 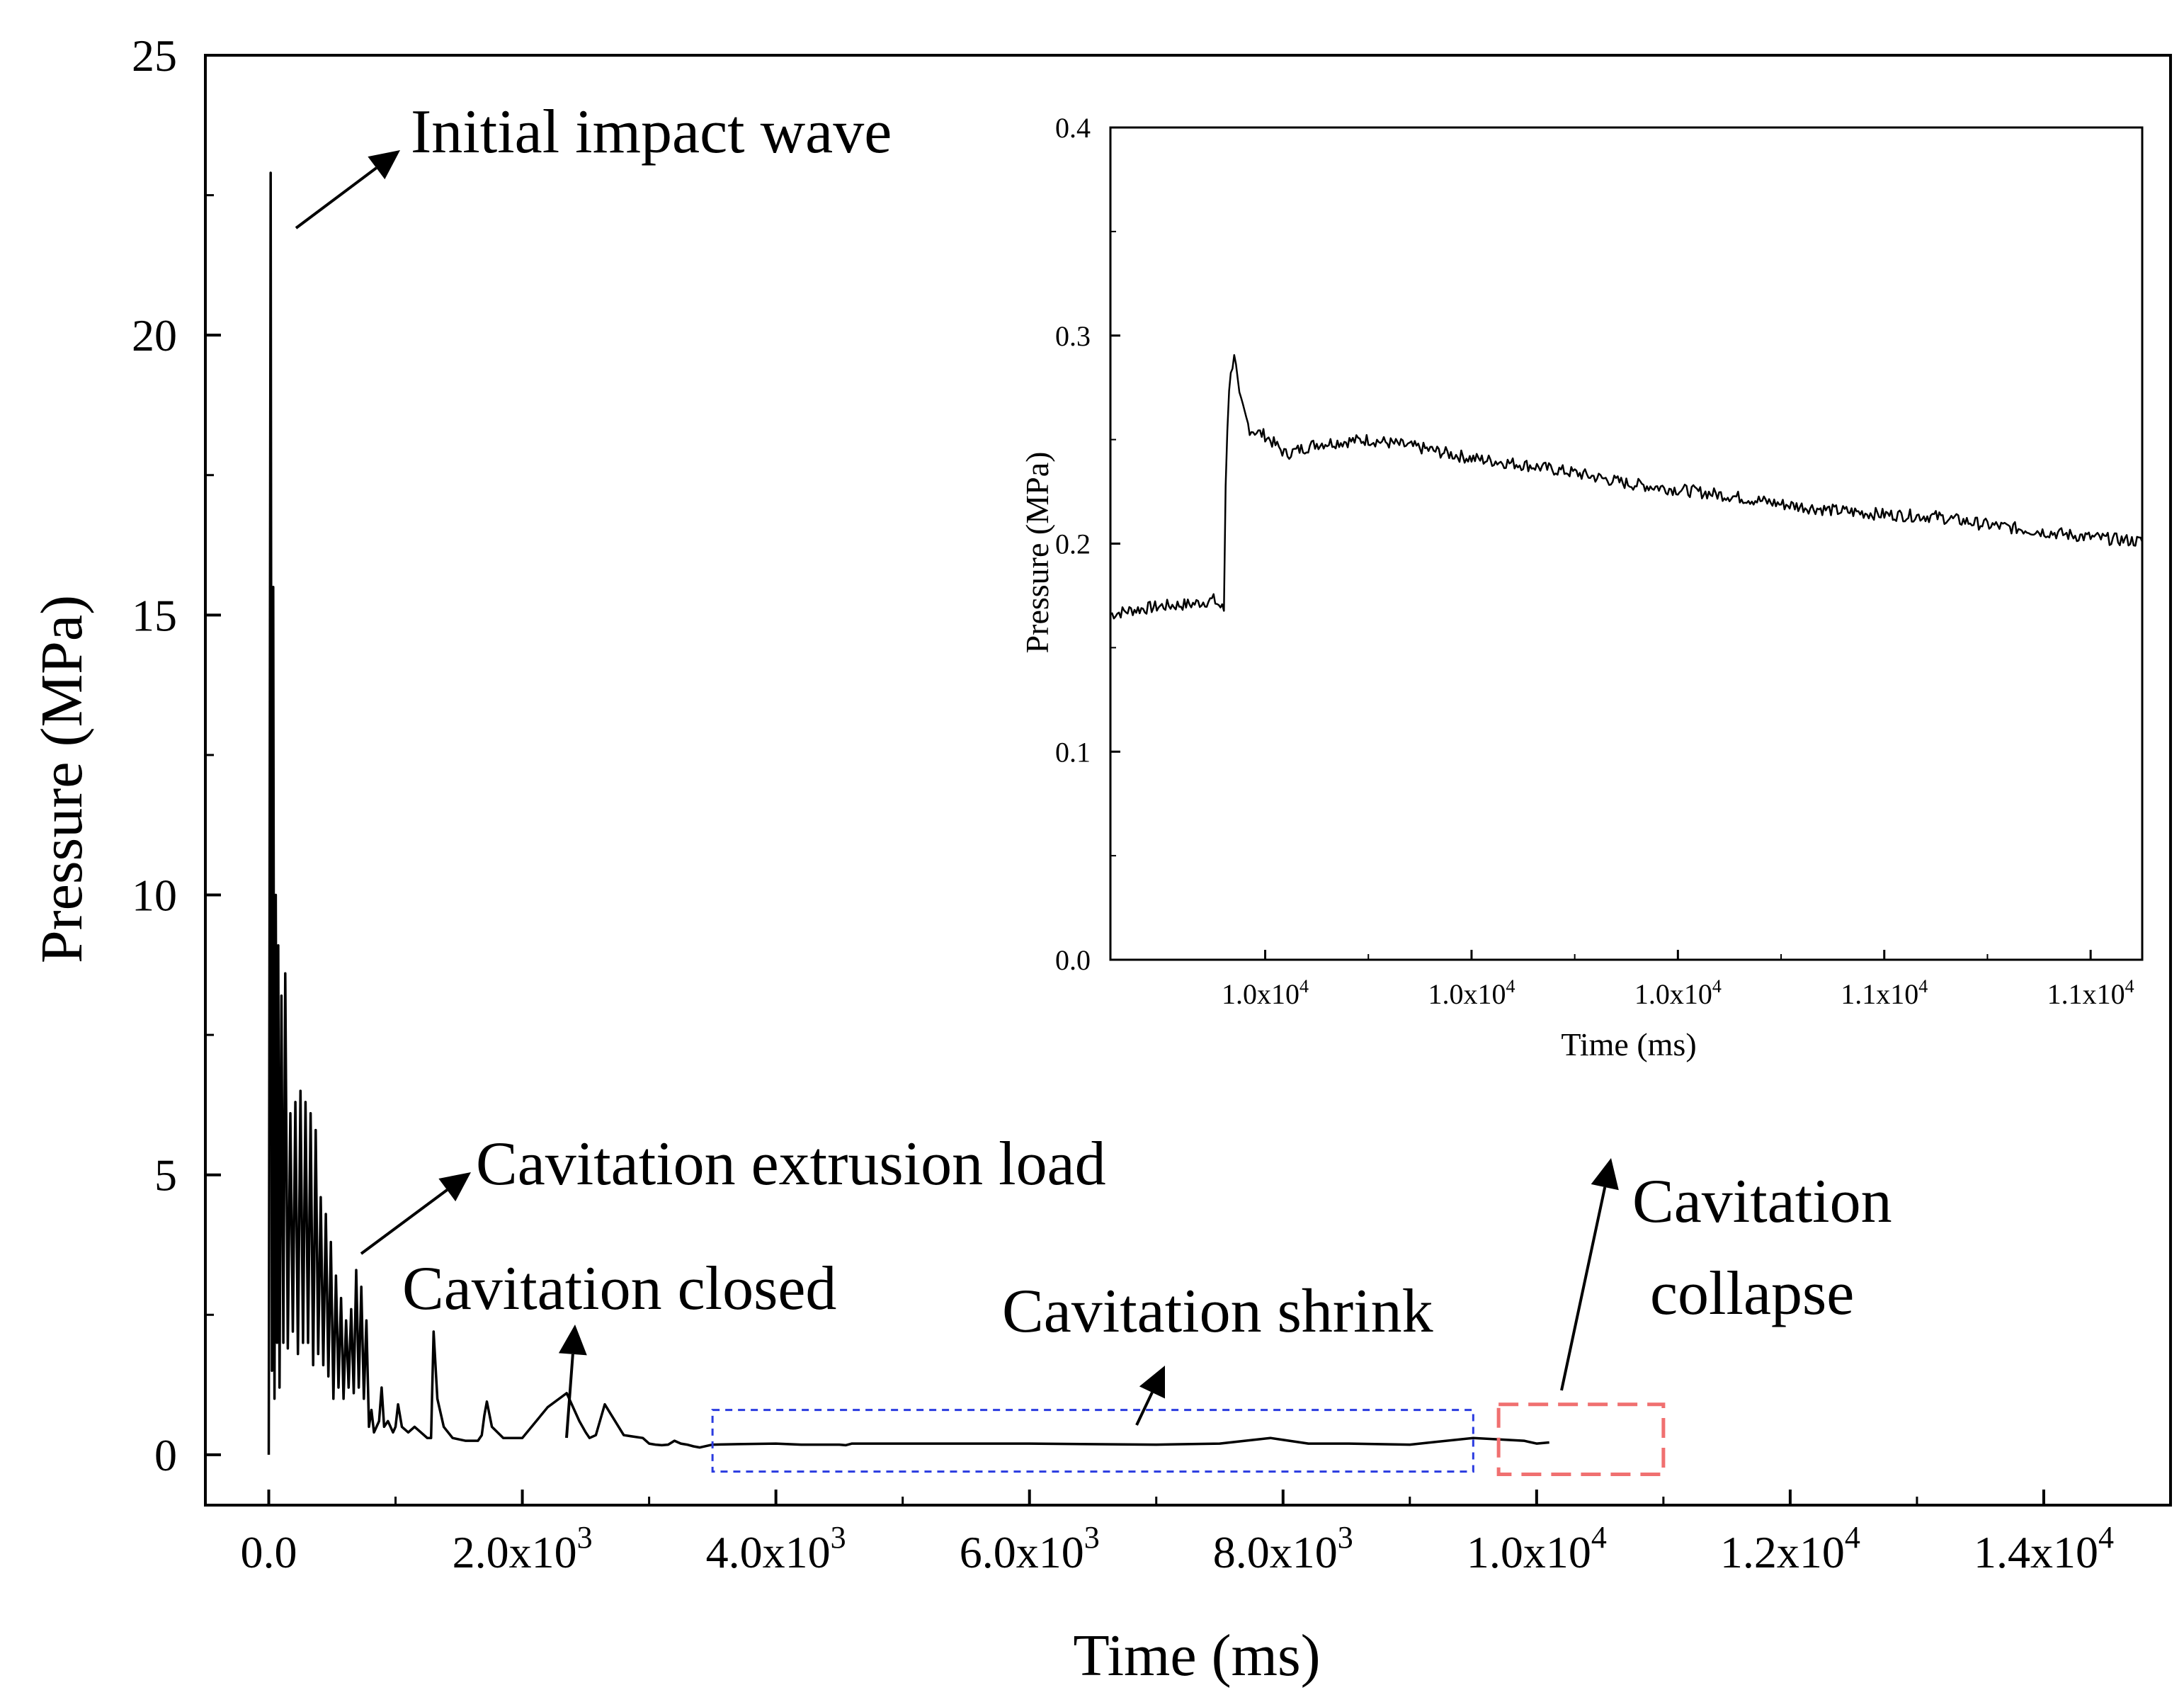 I want to click on y-tick-label: 0, so click(x=166, y=1455).